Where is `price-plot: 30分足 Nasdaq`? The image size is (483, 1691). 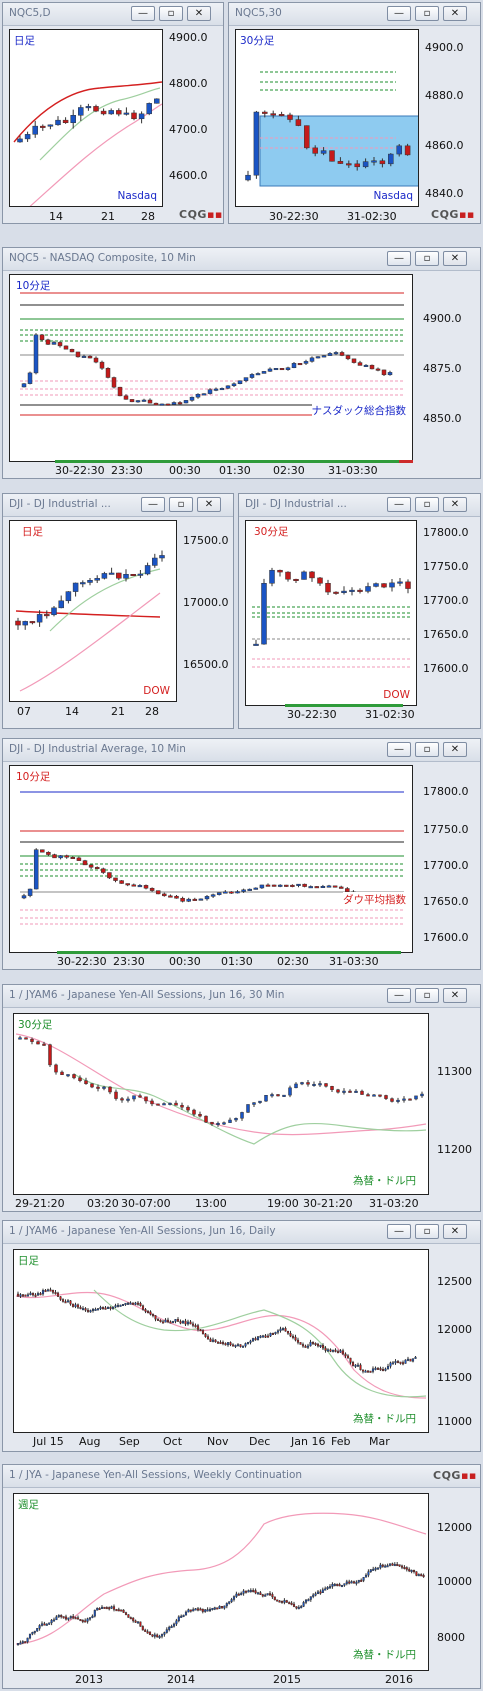
price-plot: 30分足 Nasdaq is located at coordinates (327, 118).